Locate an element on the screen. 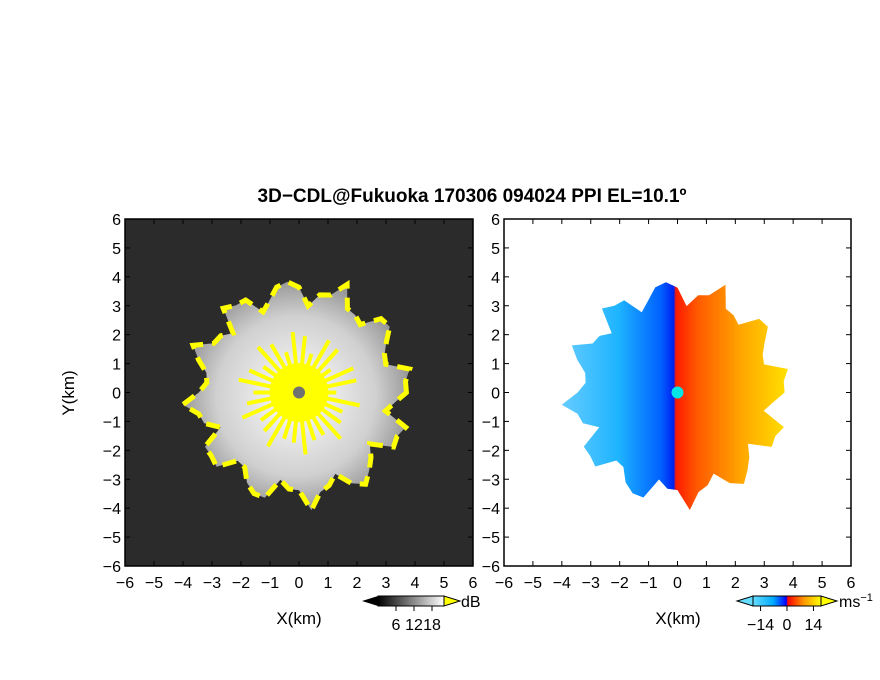  reflectivity-xlabel: X(km) is located at coordinates (298, 618).